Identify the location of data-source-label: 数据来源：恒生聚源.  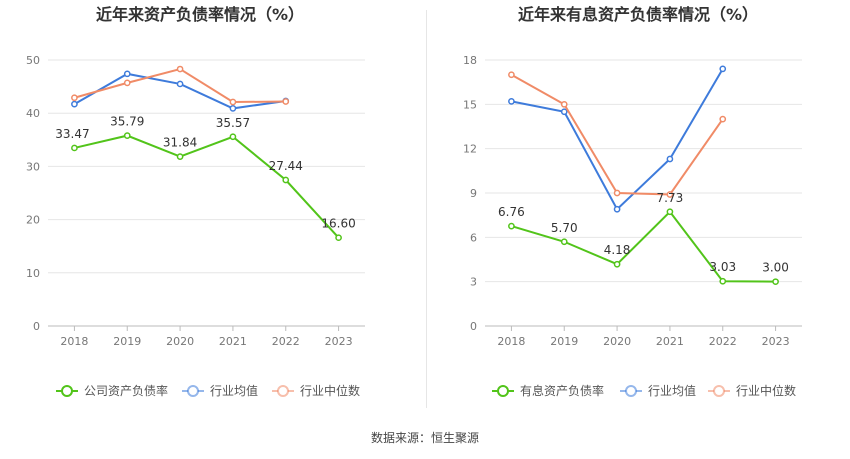
(424, 438).